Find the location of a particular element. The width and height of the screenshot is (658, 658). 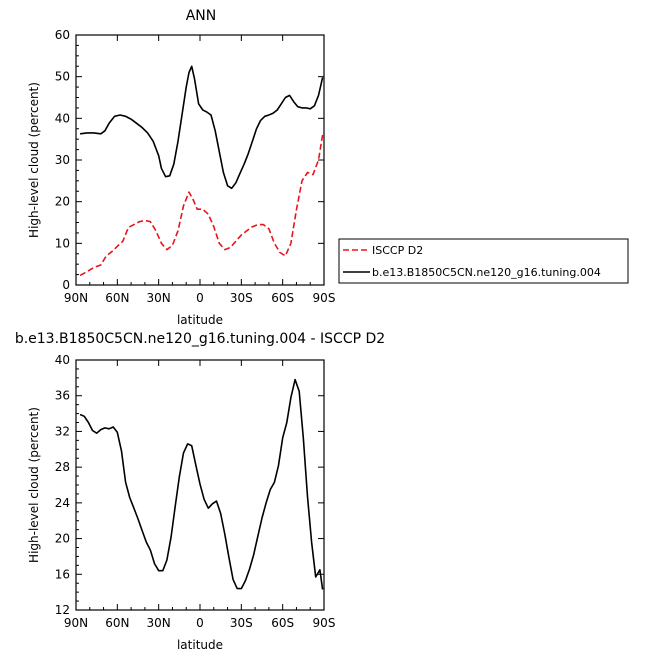

chart-bottom-x-tick-label: 30S is located at coordinates (241, 623).